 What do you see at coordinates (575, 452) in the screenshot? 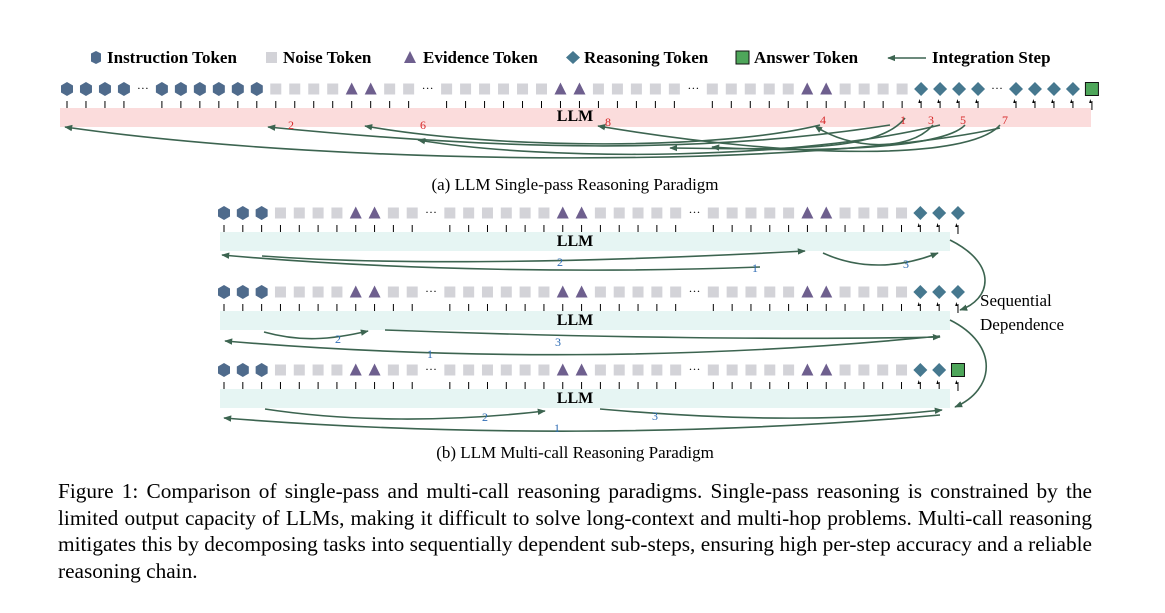
I see `panel-b-caption: (b) LLM Multi-call Reasoning Paradigm` at bounding box center [575, 452].